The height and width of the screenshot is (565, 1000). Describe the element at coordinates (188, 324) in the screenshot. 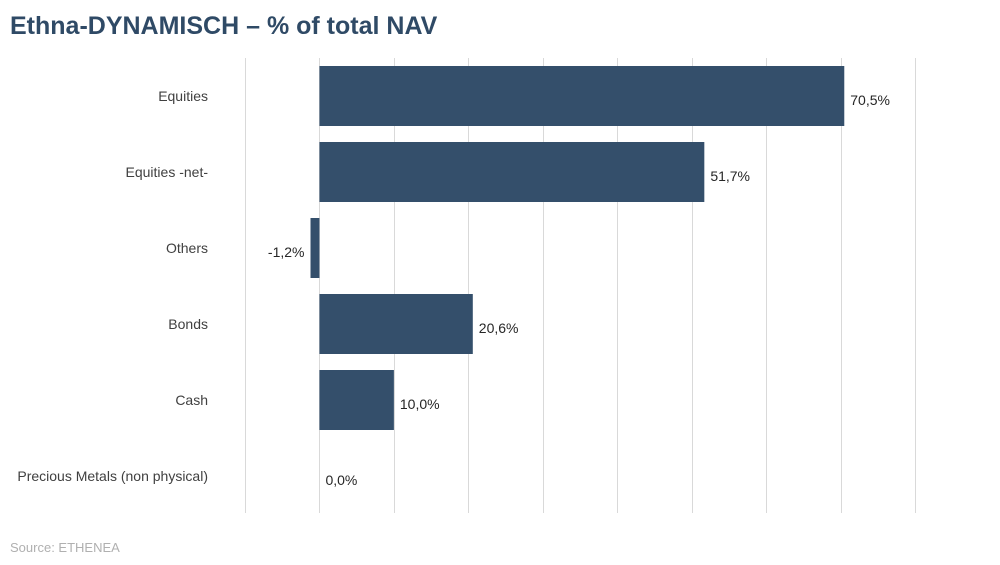

I see `category-label: Bonds` at that location.